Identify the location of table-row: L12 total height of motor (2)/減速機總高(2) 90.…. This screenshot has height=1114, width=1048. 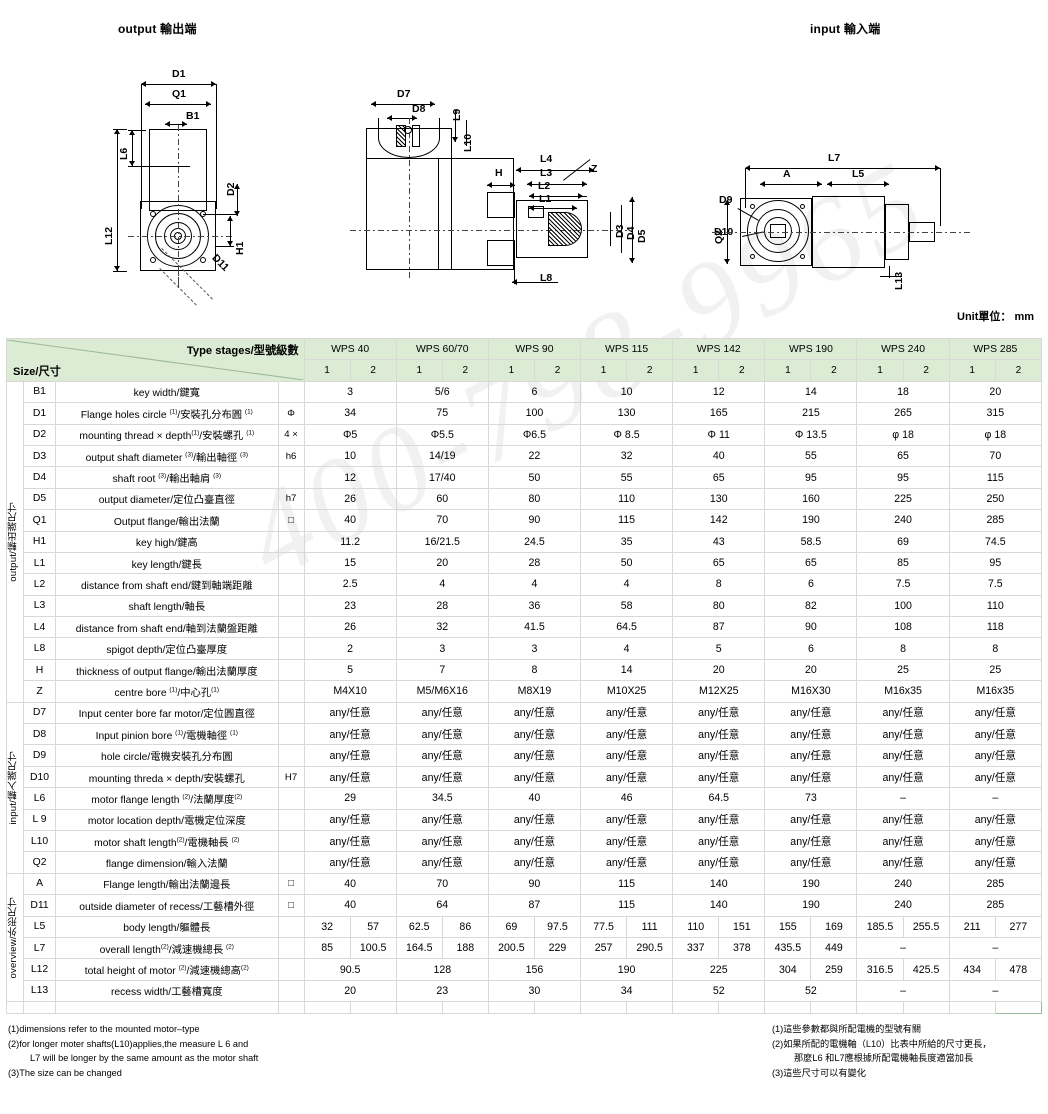
(525, 969).